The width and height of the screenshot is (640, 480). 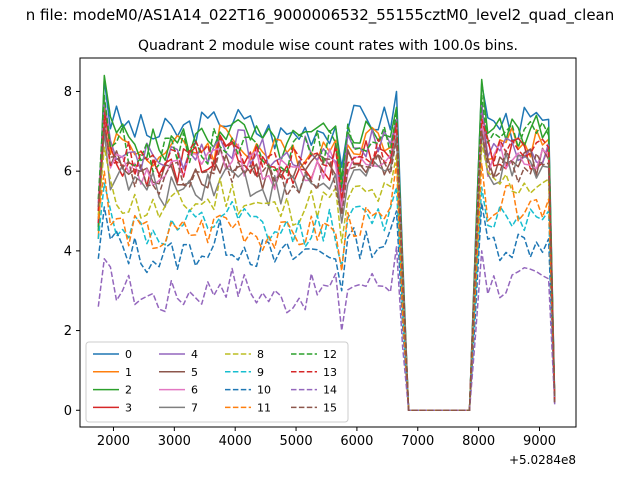 I want to click on legend-label-10: 10, so click(x=264, y=390).